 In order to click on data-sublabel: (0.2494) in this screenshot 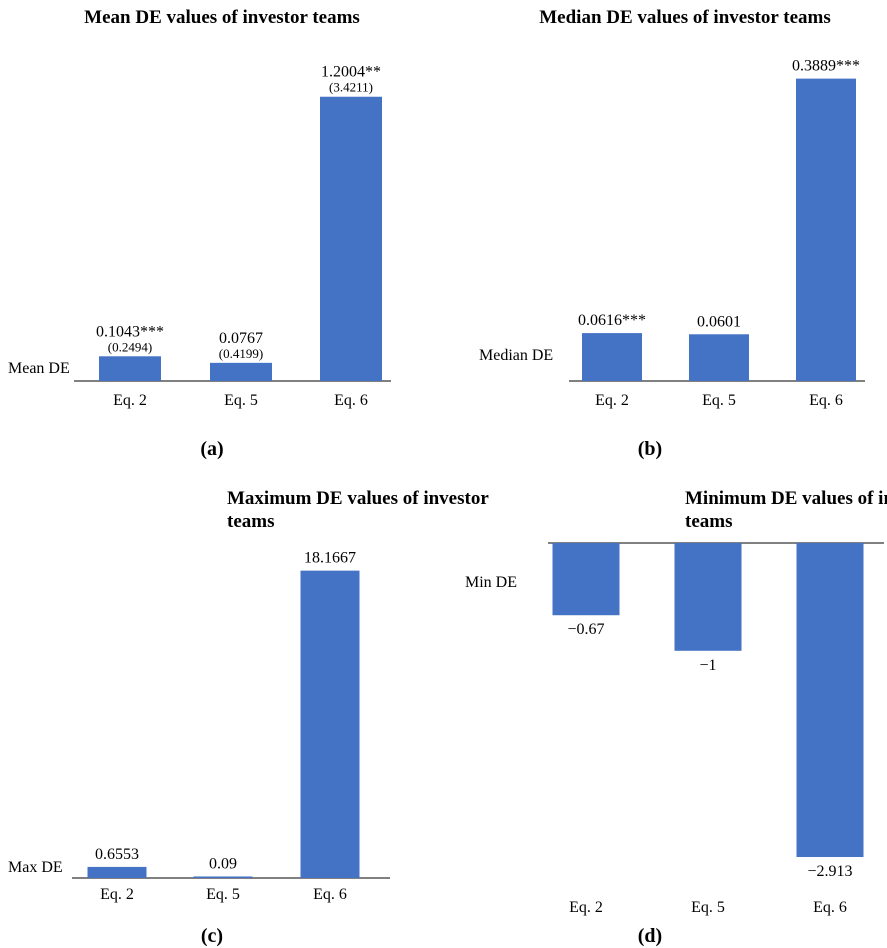, I will do `click(130, 346)`.